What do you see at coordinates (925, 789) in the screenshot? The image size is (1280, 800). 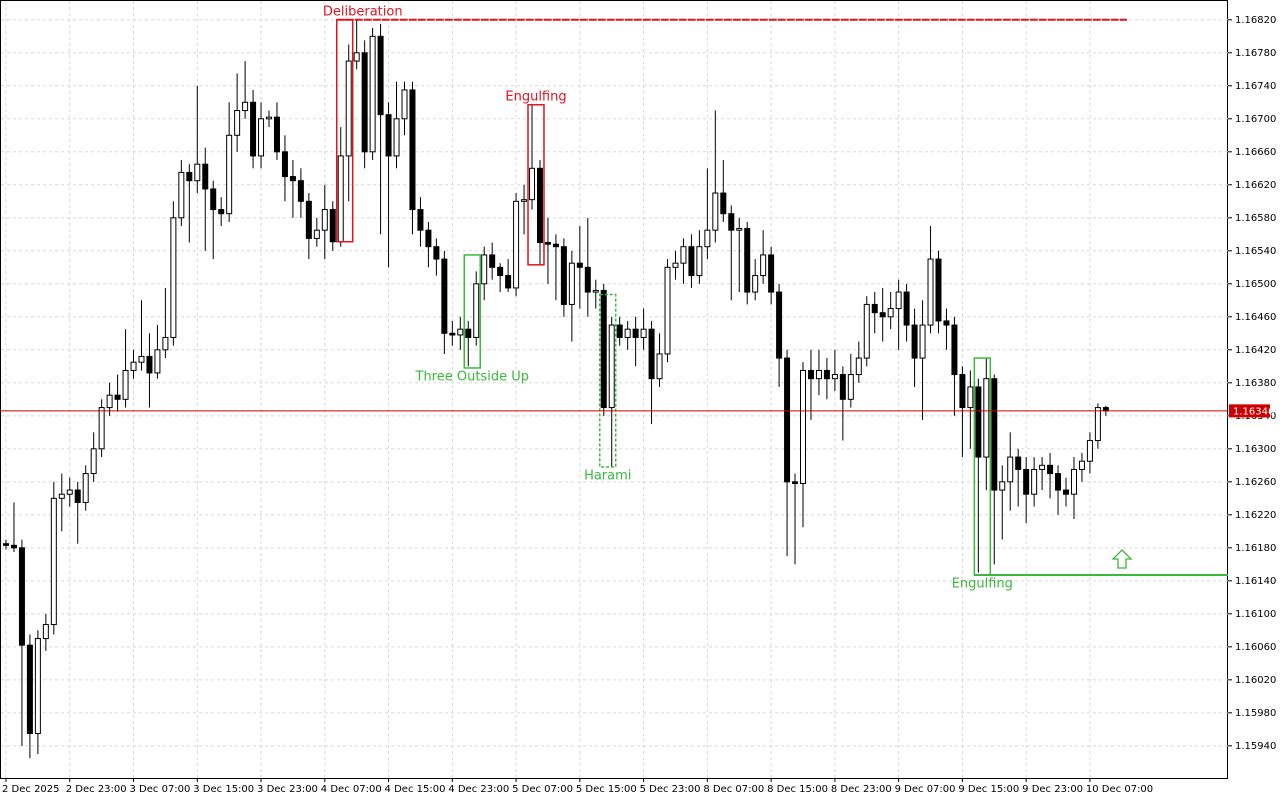 I see `x-tick-label: 9 Dec 07:00` at bounding box center [925, 789].